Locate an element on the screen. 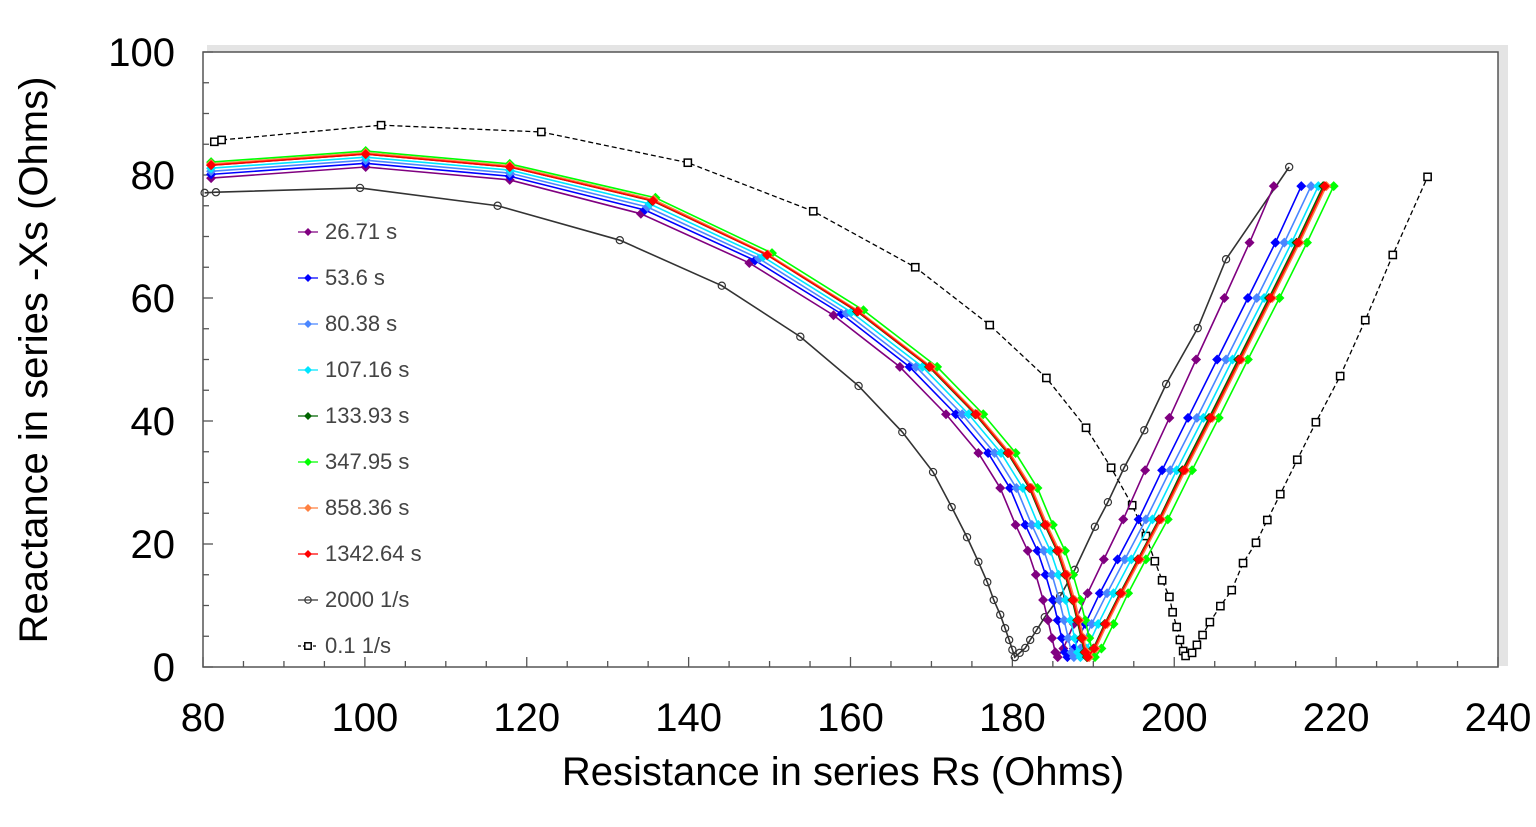 This screenshot has height=827, width=1536. legend-item: 2000 1/s is located at coordinates (353, 599).